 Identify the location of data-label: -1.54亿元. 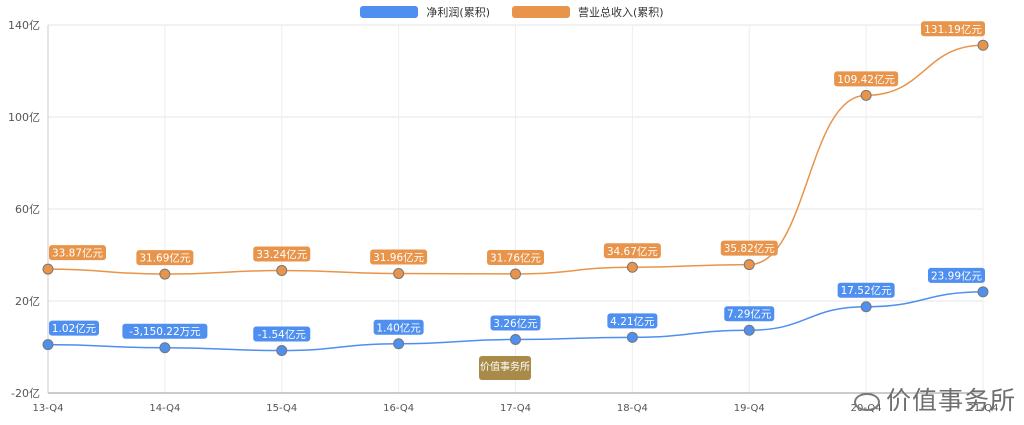
(282, 334).